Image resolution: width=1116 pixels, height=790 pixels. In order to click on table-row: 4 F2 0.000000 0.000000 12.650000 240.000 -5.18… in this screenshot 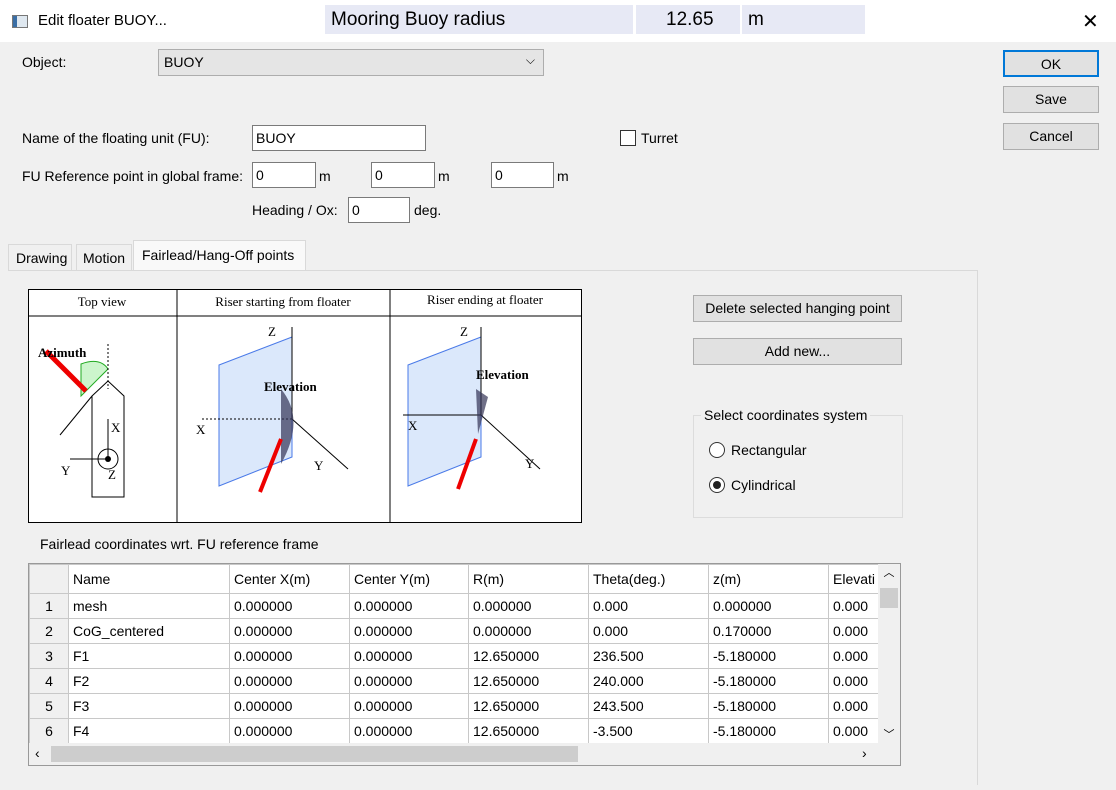, I will do `click(454, 681)`.